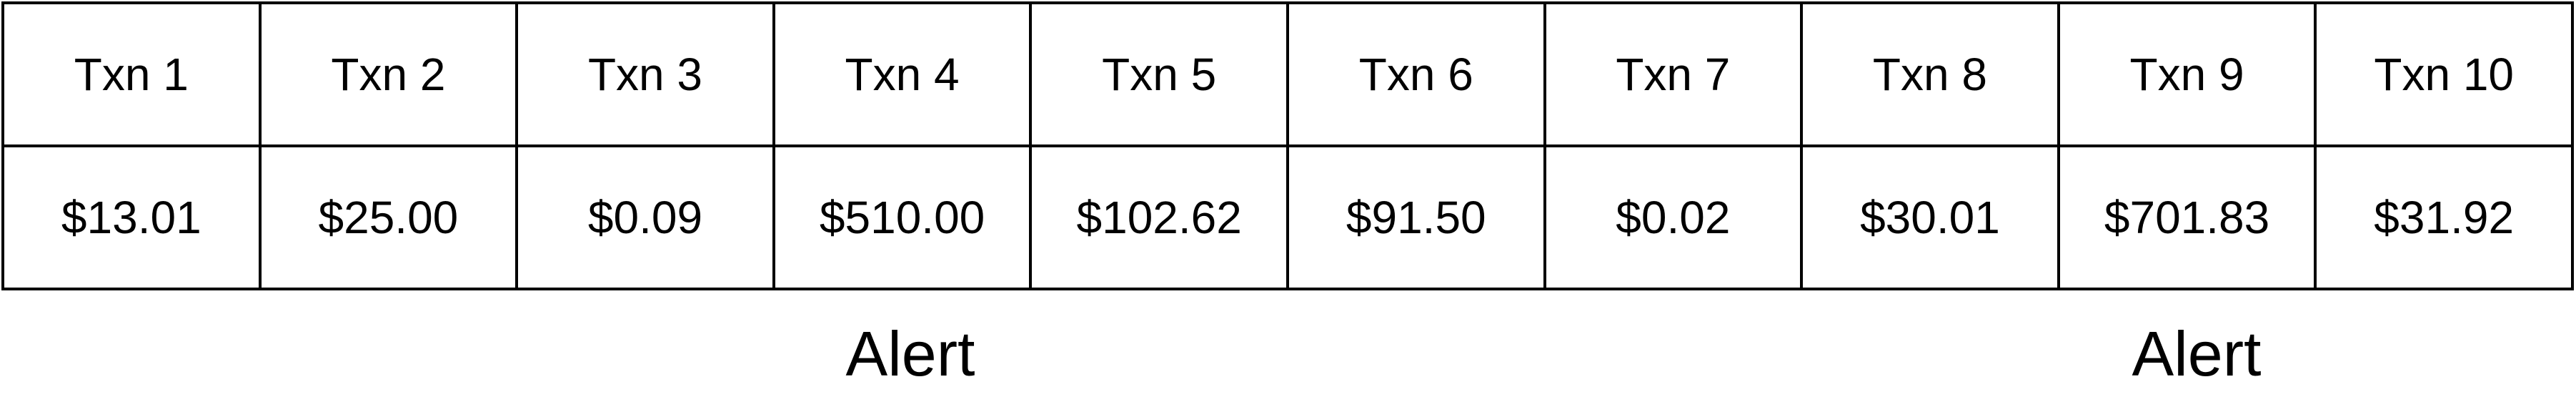 Image resolution: width=2576 pixels, height=397 pixels. What do you see at coordinates (2187, 74) in the screenshot?
I see `transaction-label: Txn 9` at bounding box center [2187, 74].